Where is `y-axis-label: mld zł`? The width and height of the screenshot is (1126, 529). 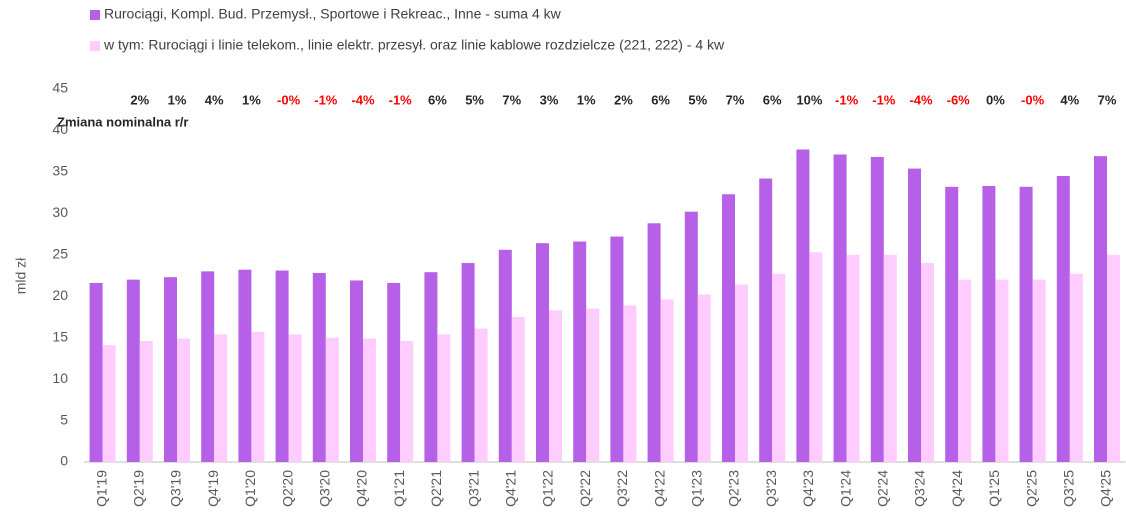
y-axis-label: mld zł is located at coordinates (21, 275).